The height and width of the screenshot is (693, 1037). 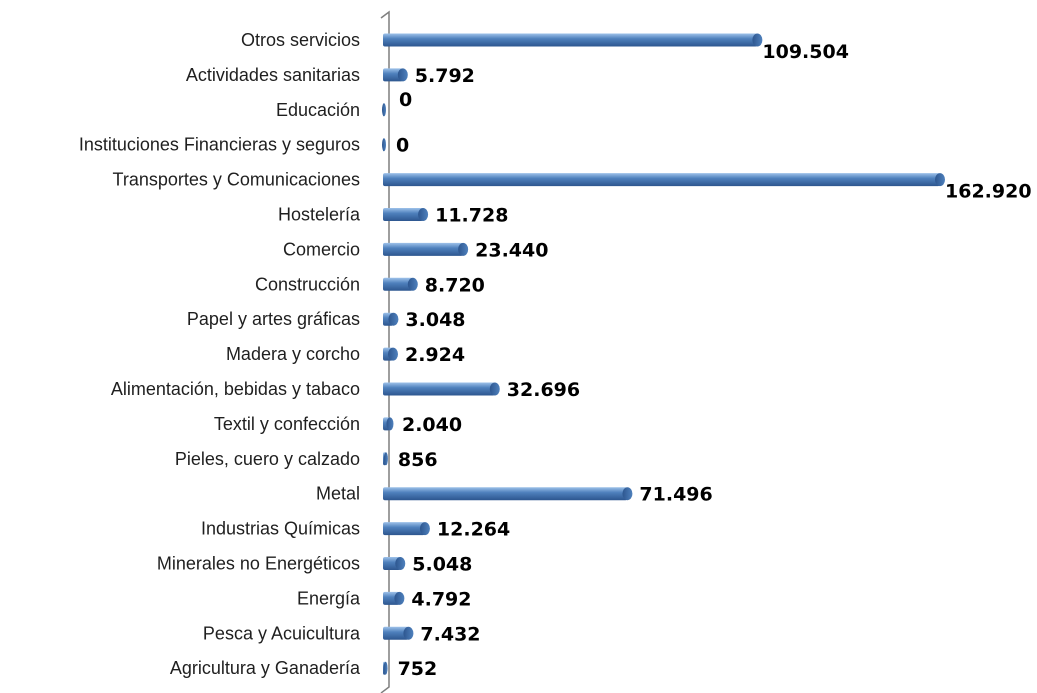 What do you see at coordinates (280, 529) in the screenshot?
I see `category-label: Industrias Químicas` at bounding box center [280, 529].